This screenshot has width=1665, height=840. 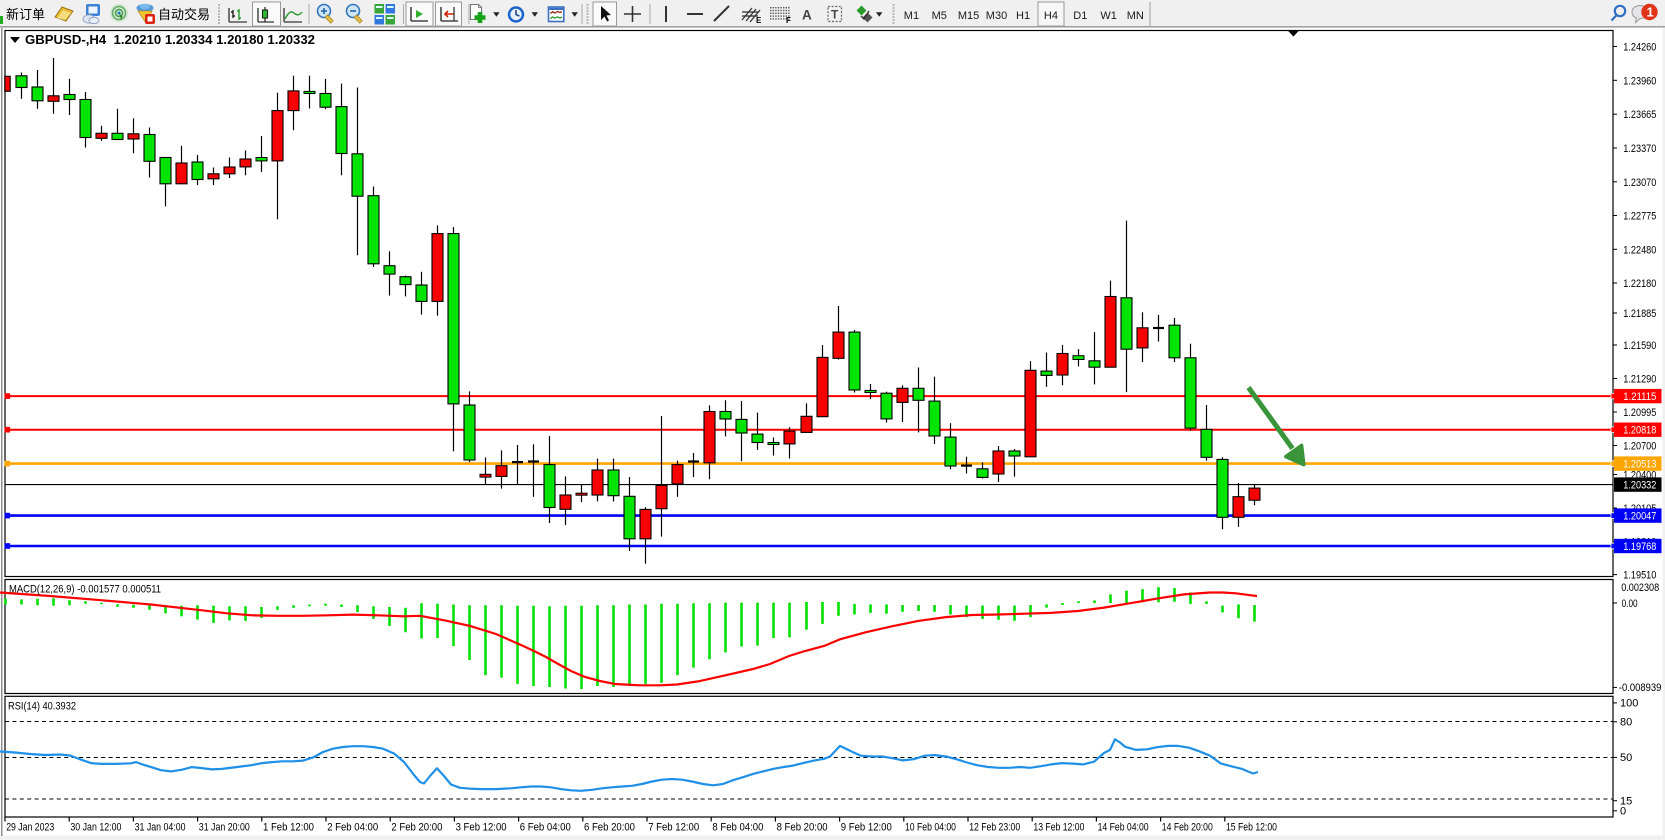 What do you see at coordinates (1058, 827) in the screenshot?
I see `svg-text: 13 Feb 12:00` at bounding box center [1058, 827].